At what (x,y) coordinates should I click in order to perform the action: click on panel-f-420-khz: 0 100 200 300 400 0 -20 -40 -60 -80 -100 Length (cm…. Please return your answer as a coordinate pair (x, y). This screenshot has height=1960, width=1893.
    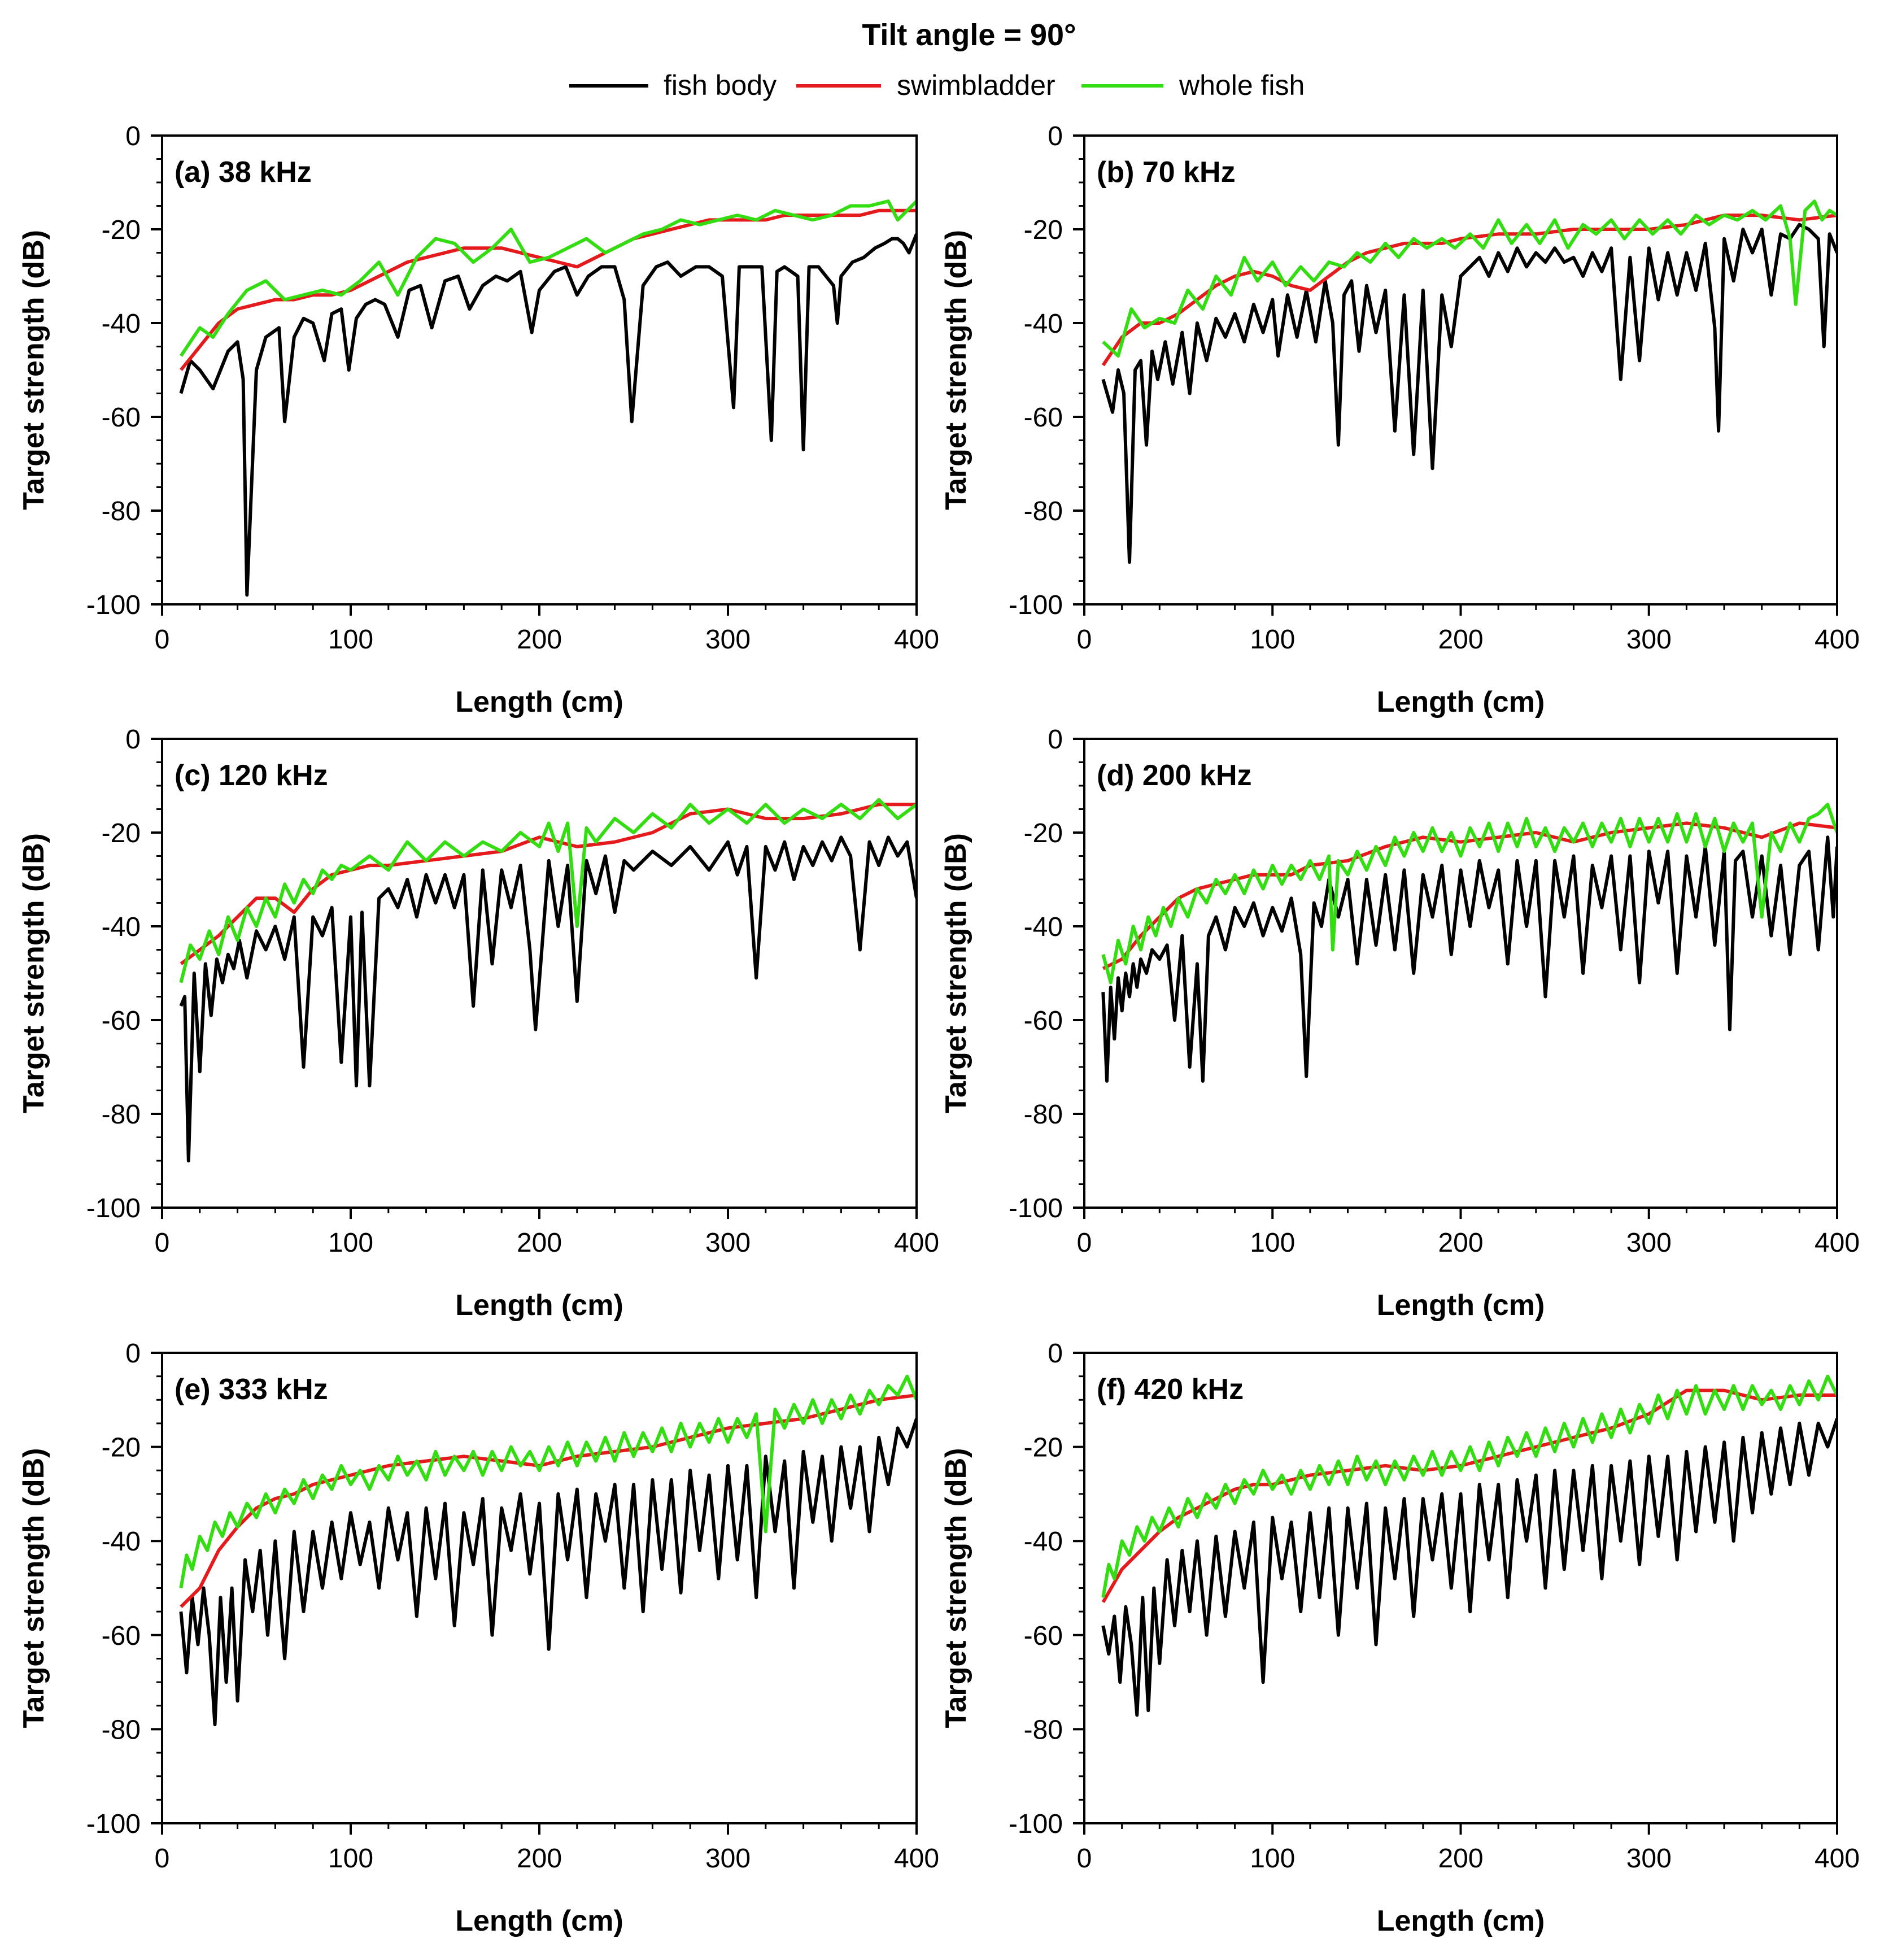
    Looking at the image, I should click on (1400, 1638).